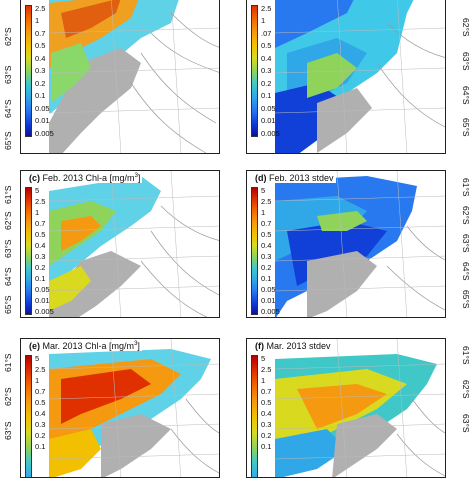 The image size is (474, 478). Describe the element at coordinates (34, 346) in the screenshot. I see `panel-label: (e)` at that location.